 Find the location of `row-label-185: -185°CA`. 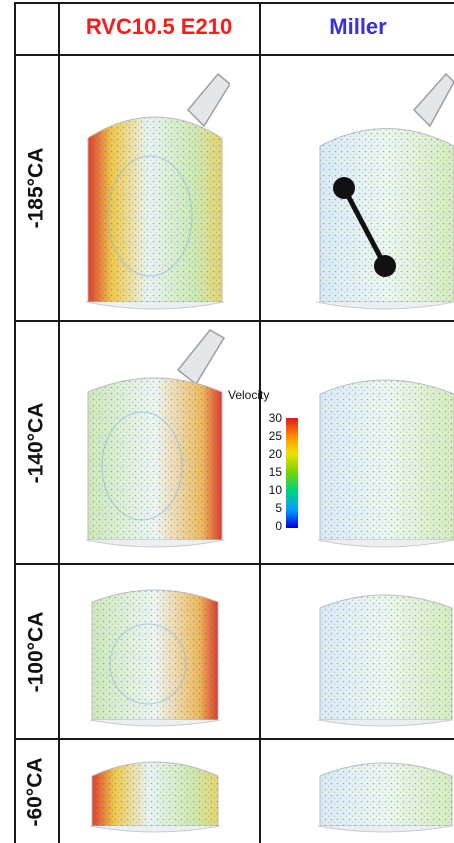

row-label-185: -185°CA is located at coordinates (36, 188).